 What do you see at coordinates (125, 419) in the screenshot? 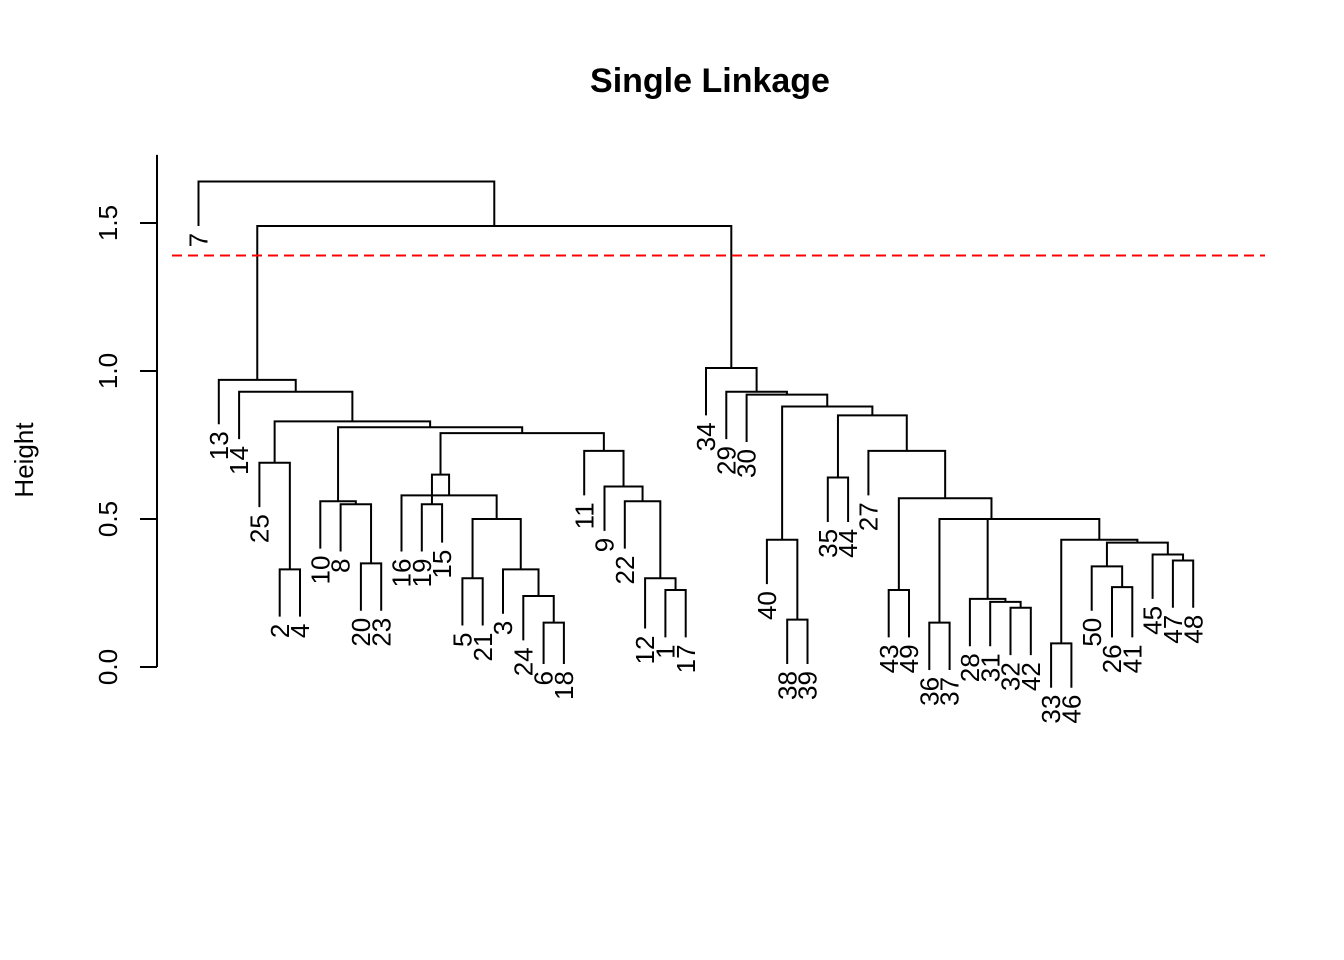
I see `y-axis: 0.0 0.5 1.0 1.5` at bounding box center [125, 419].